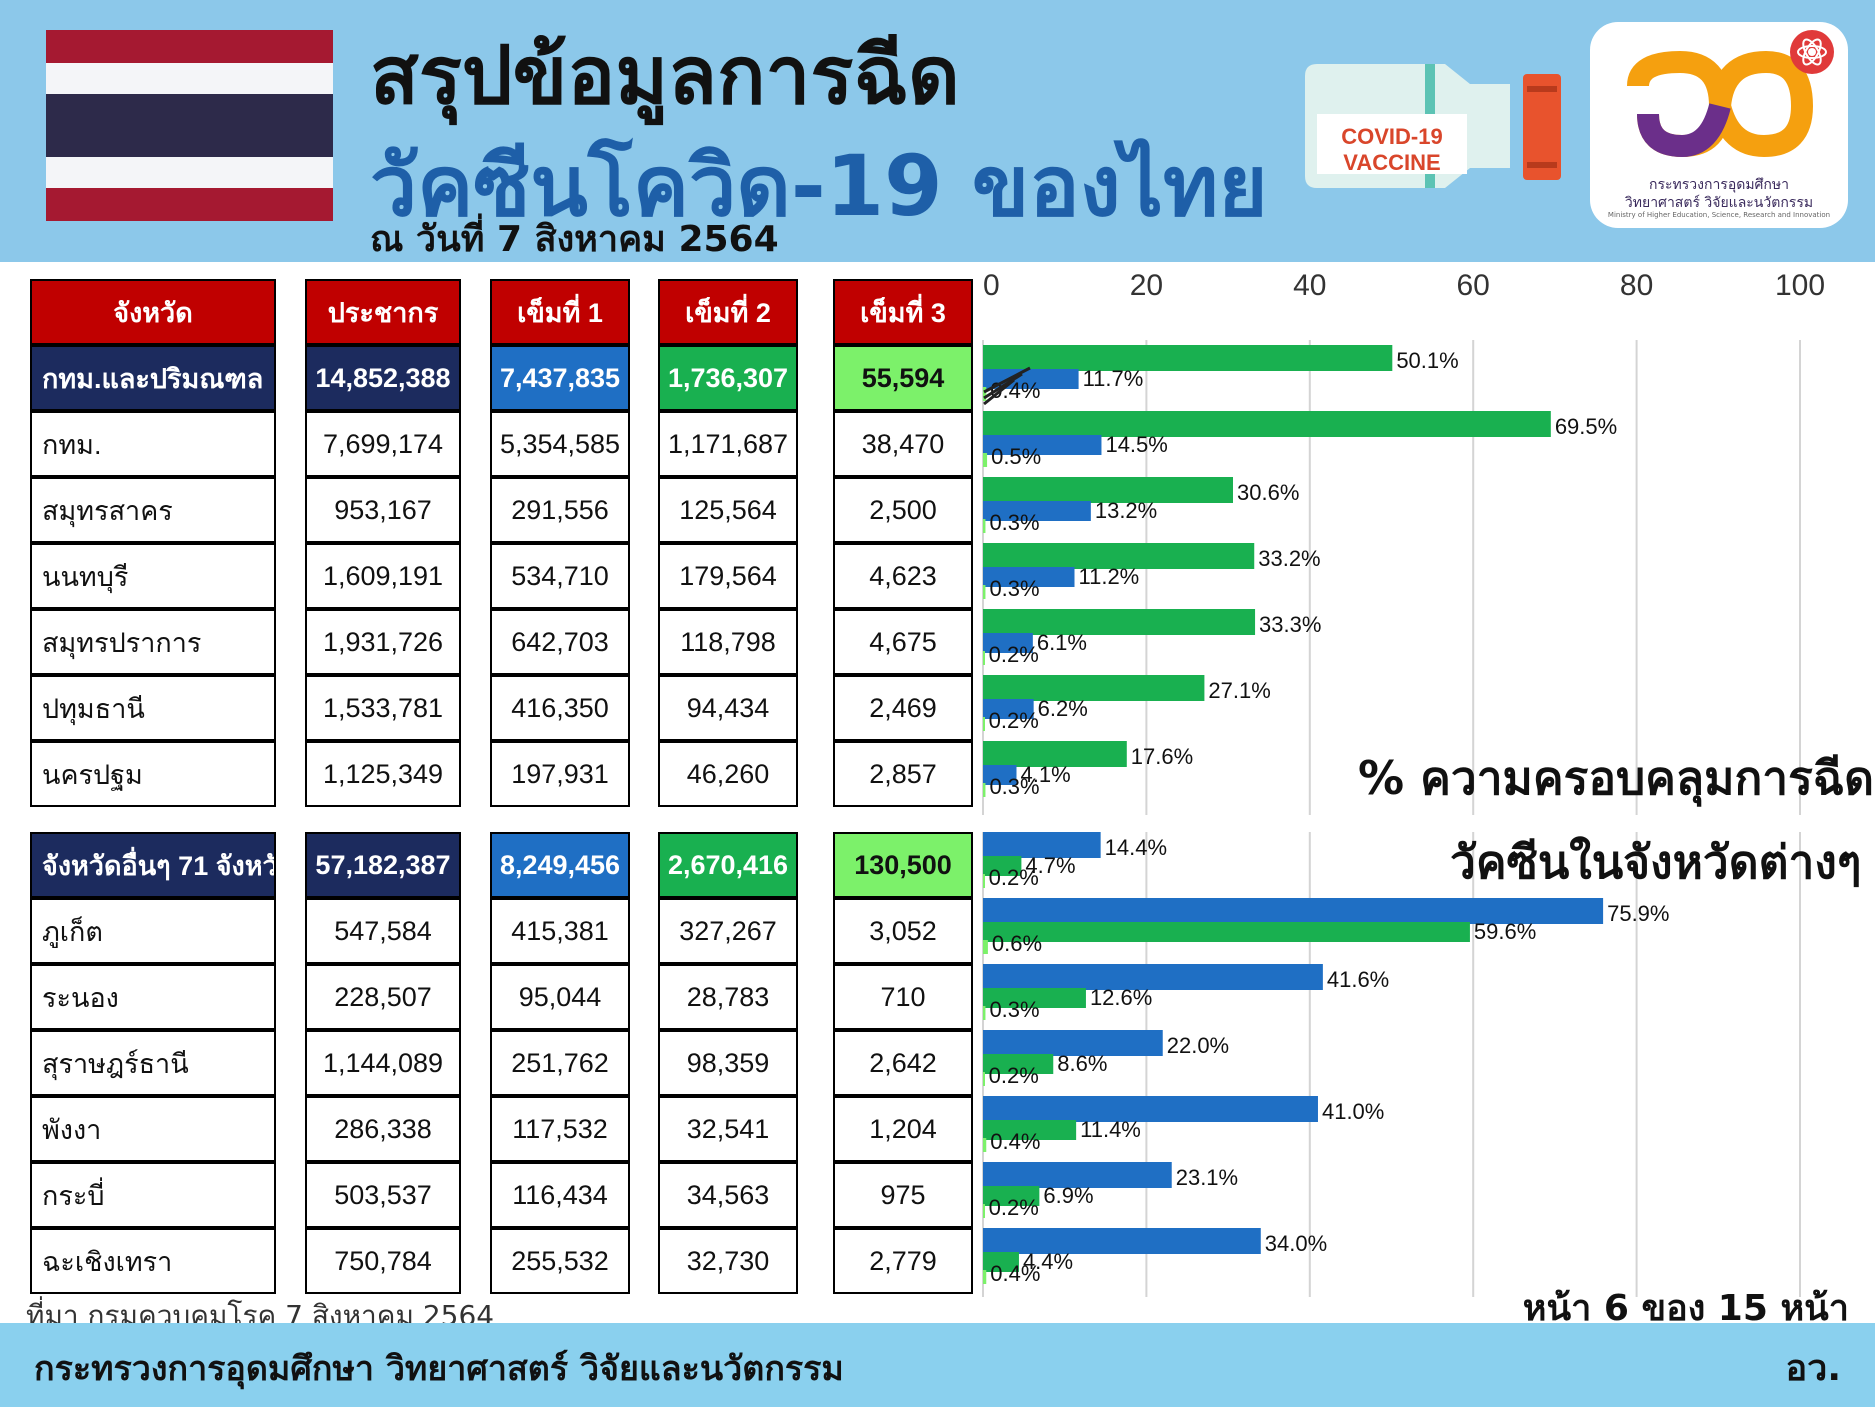  What do you see at coordinates (903, 576) in the screenshot?
I see `table-cell-dose3: 4,623` at bounding box center [903, 576].